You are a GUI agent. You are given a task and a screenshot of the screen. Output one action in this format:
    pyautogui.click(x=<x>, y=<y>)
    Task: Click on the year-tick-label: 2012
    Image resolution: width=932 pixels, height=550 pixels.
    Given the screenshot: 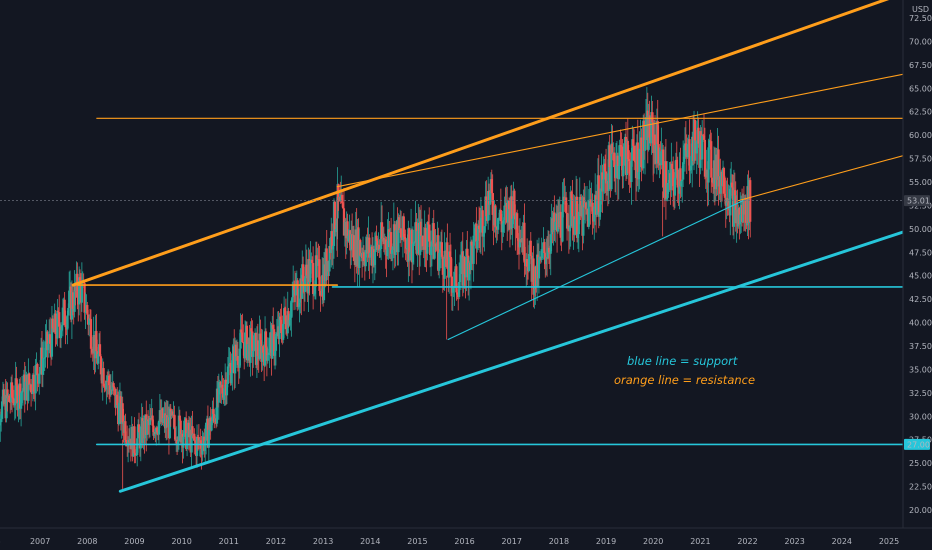 What is the action you would take?
    pyautogui.click(x=276, y=541)
    